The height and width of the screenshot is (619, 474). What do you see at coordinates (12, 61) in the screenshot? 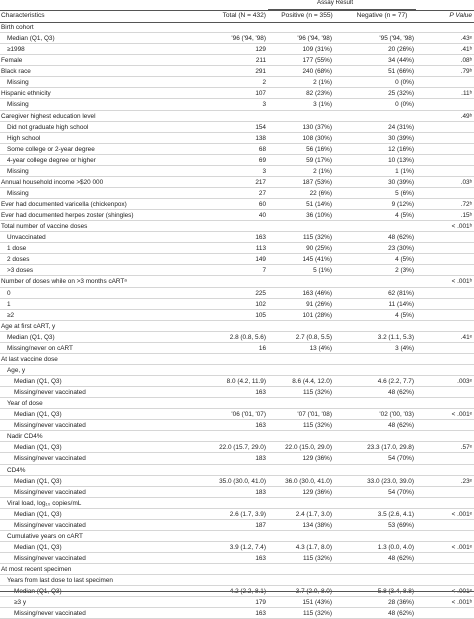
I see `row-label: Female` at bounding box center [12, 61].